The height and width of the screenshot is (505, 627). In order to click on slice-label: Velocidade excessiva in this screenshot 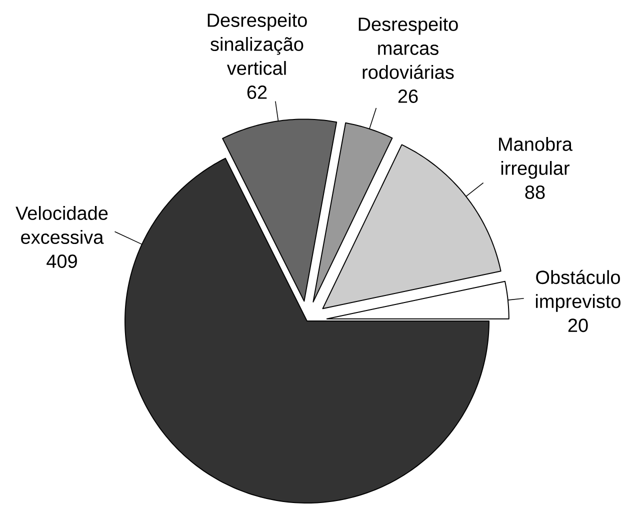, I will do `click(62, 225)`.